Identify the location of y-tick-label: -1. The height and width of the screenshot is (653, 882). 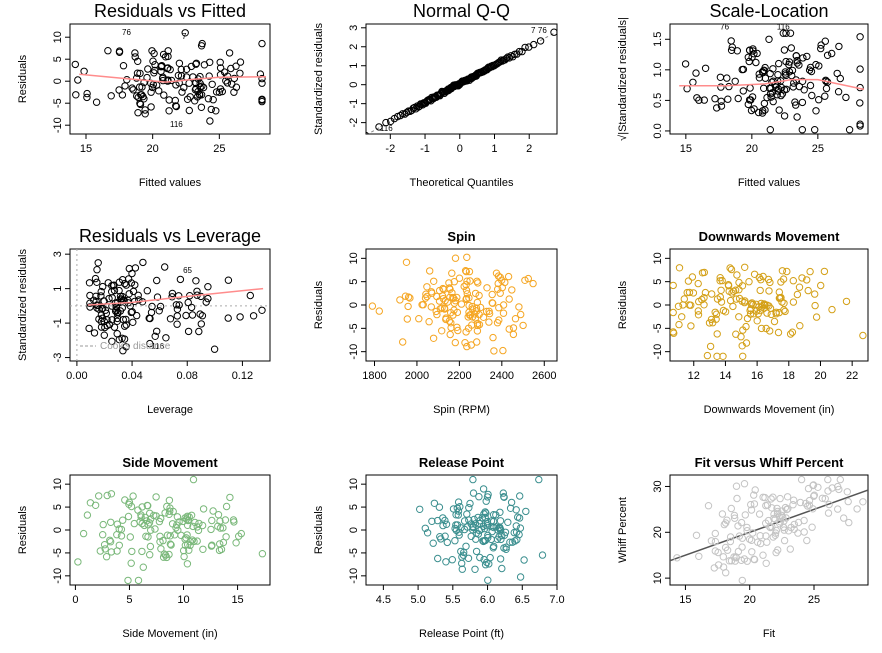
(354, 104).